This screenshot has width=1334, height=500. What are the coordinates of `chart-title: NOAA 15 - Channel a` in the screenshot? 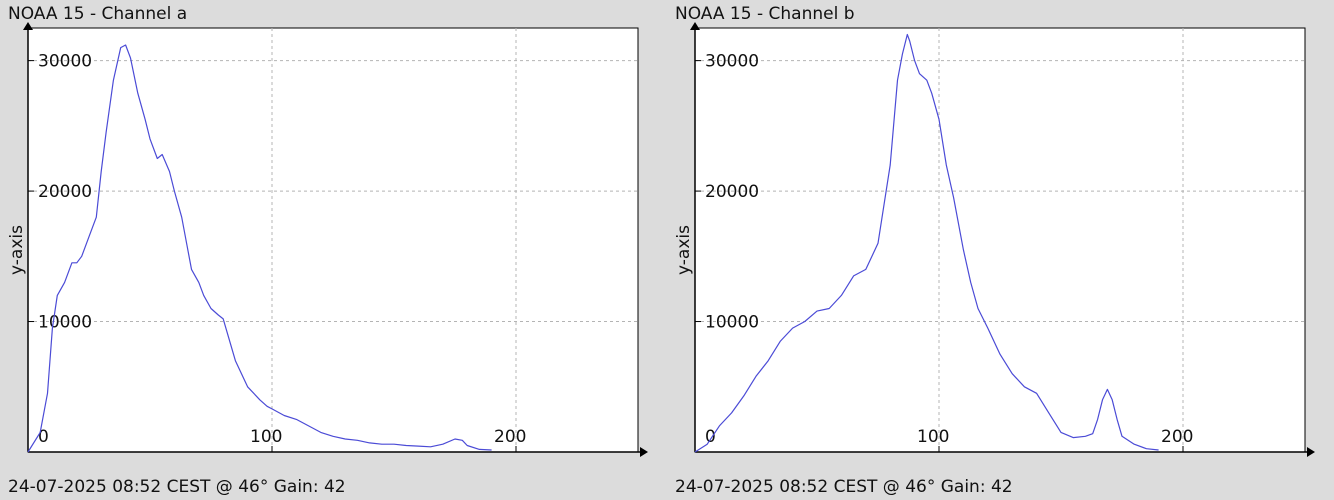 It's located at (98, 14).